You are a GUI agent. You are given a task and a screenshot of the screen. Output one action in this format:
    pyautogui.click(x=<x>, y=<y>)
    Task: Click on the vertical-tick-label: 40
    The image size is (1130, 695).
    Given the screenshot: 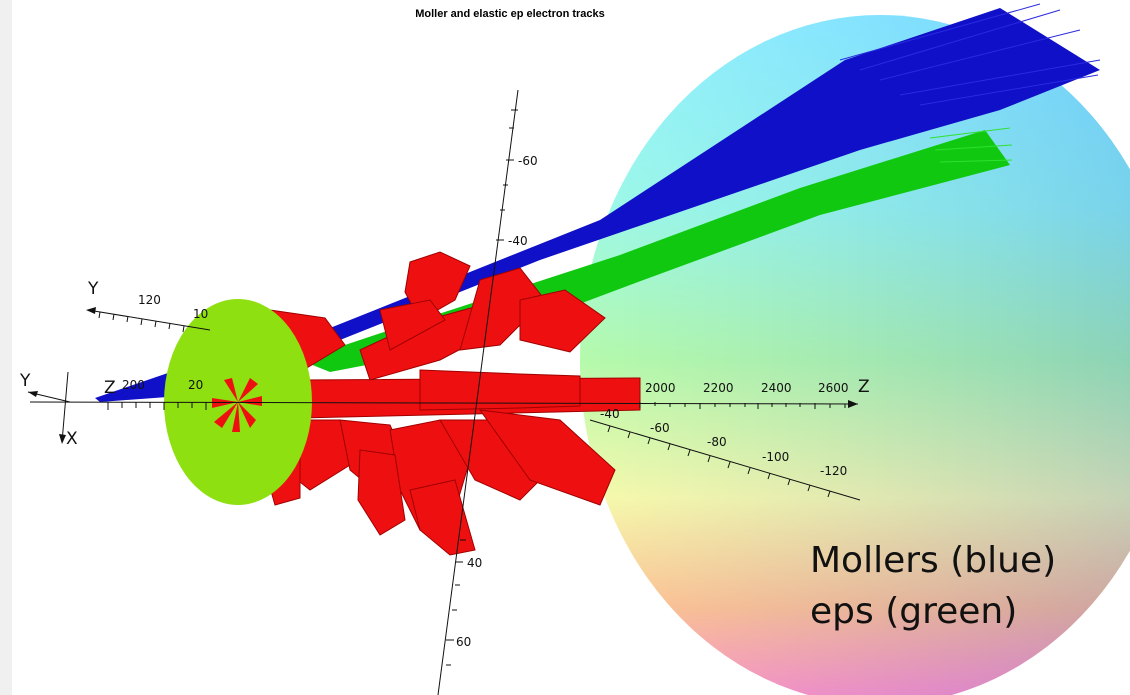 What is the action you would take?
    pyautogui.click(x=474, y=563)
    